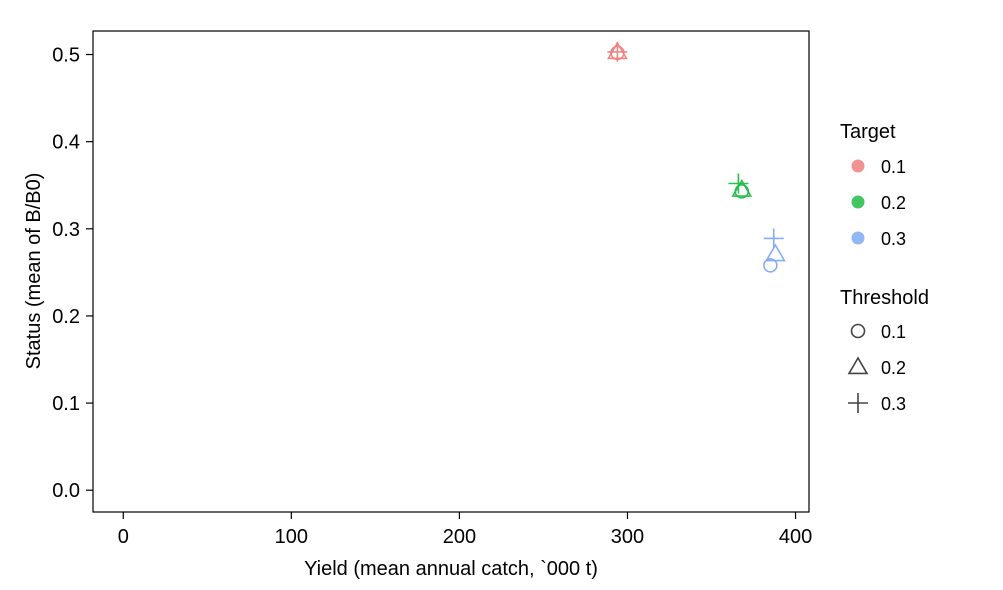  Describe the element at coordinates (868, 132) in the screenshot. I see `legend-target-title: Target` at that location.